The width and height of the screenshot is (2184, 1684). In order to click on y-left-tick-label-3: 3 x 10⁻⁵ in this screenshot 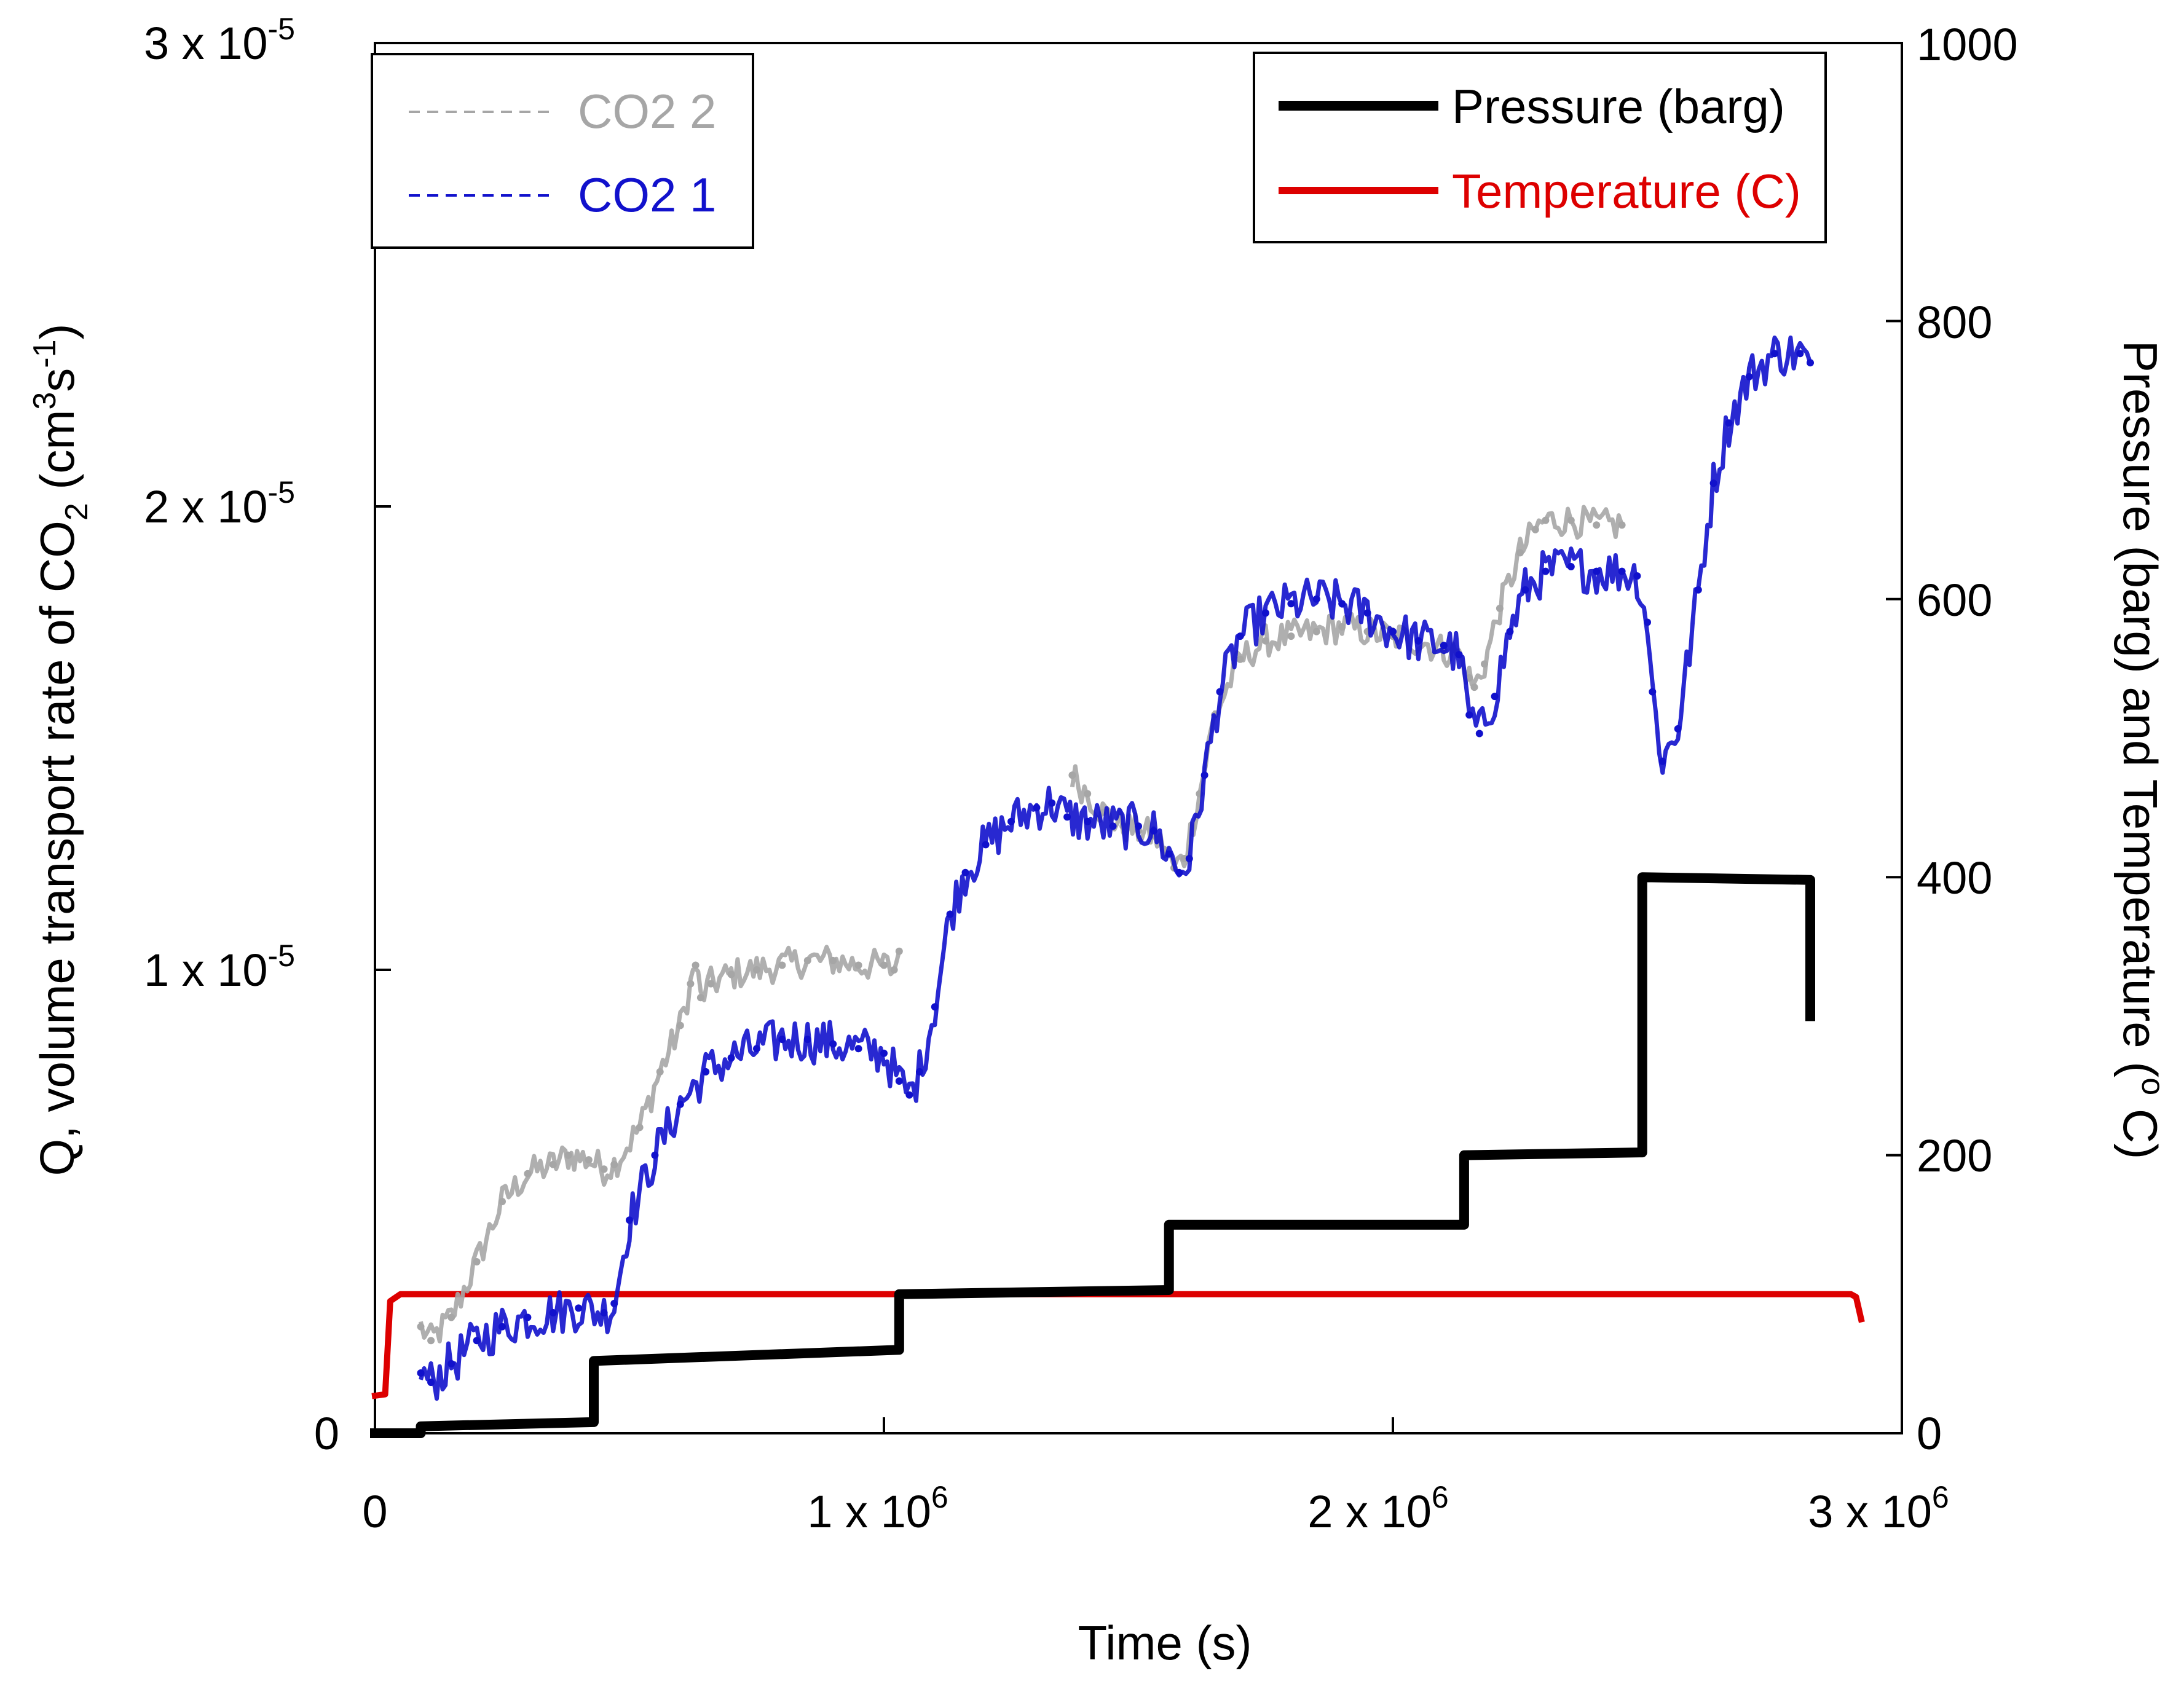, I will do `click(219, 40)`.